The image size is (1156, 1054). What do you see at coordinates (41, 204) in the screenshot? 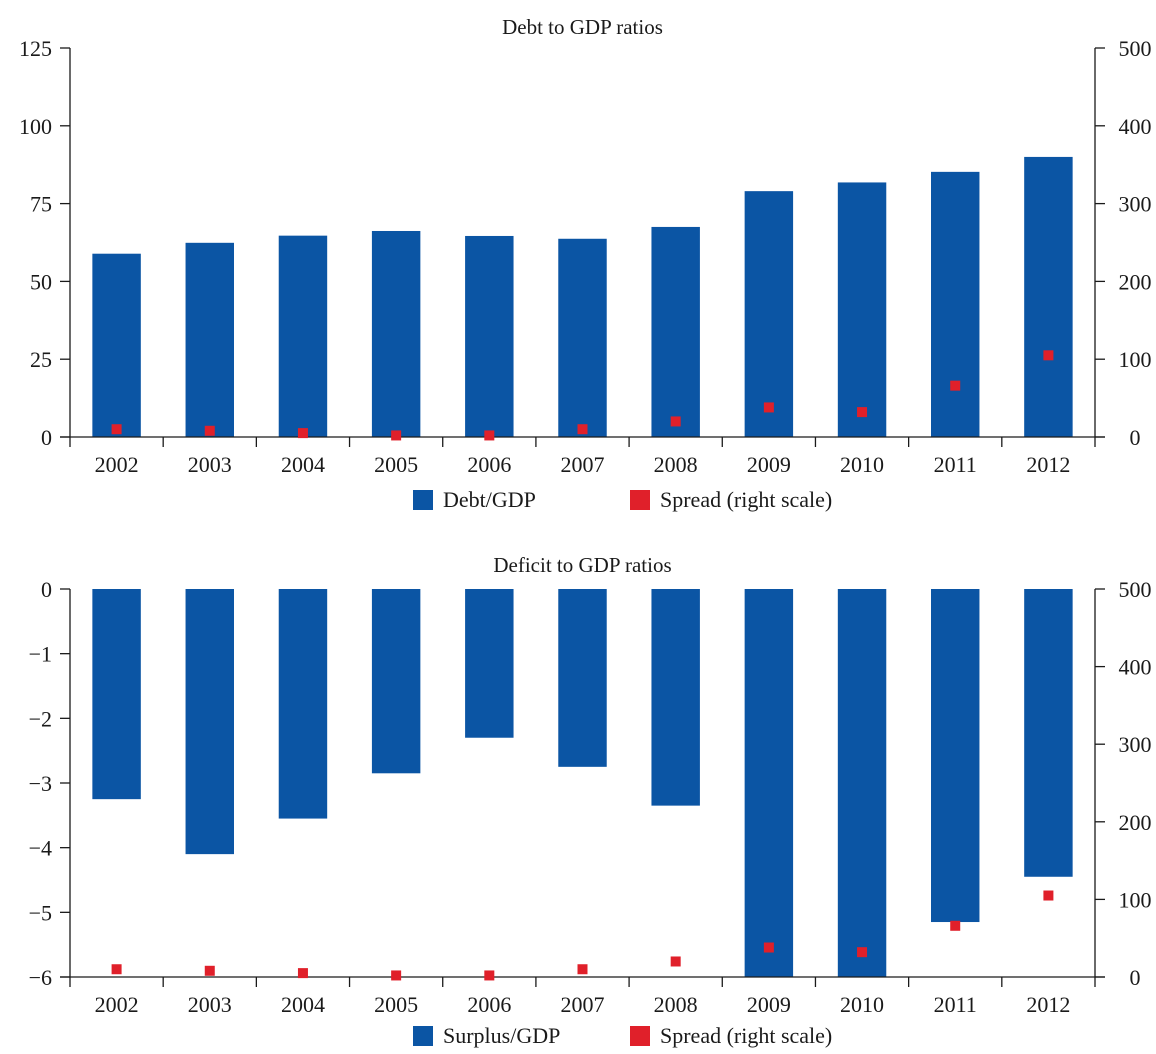
I see `left-tick-label: 75` at bounding box center [41, 204].